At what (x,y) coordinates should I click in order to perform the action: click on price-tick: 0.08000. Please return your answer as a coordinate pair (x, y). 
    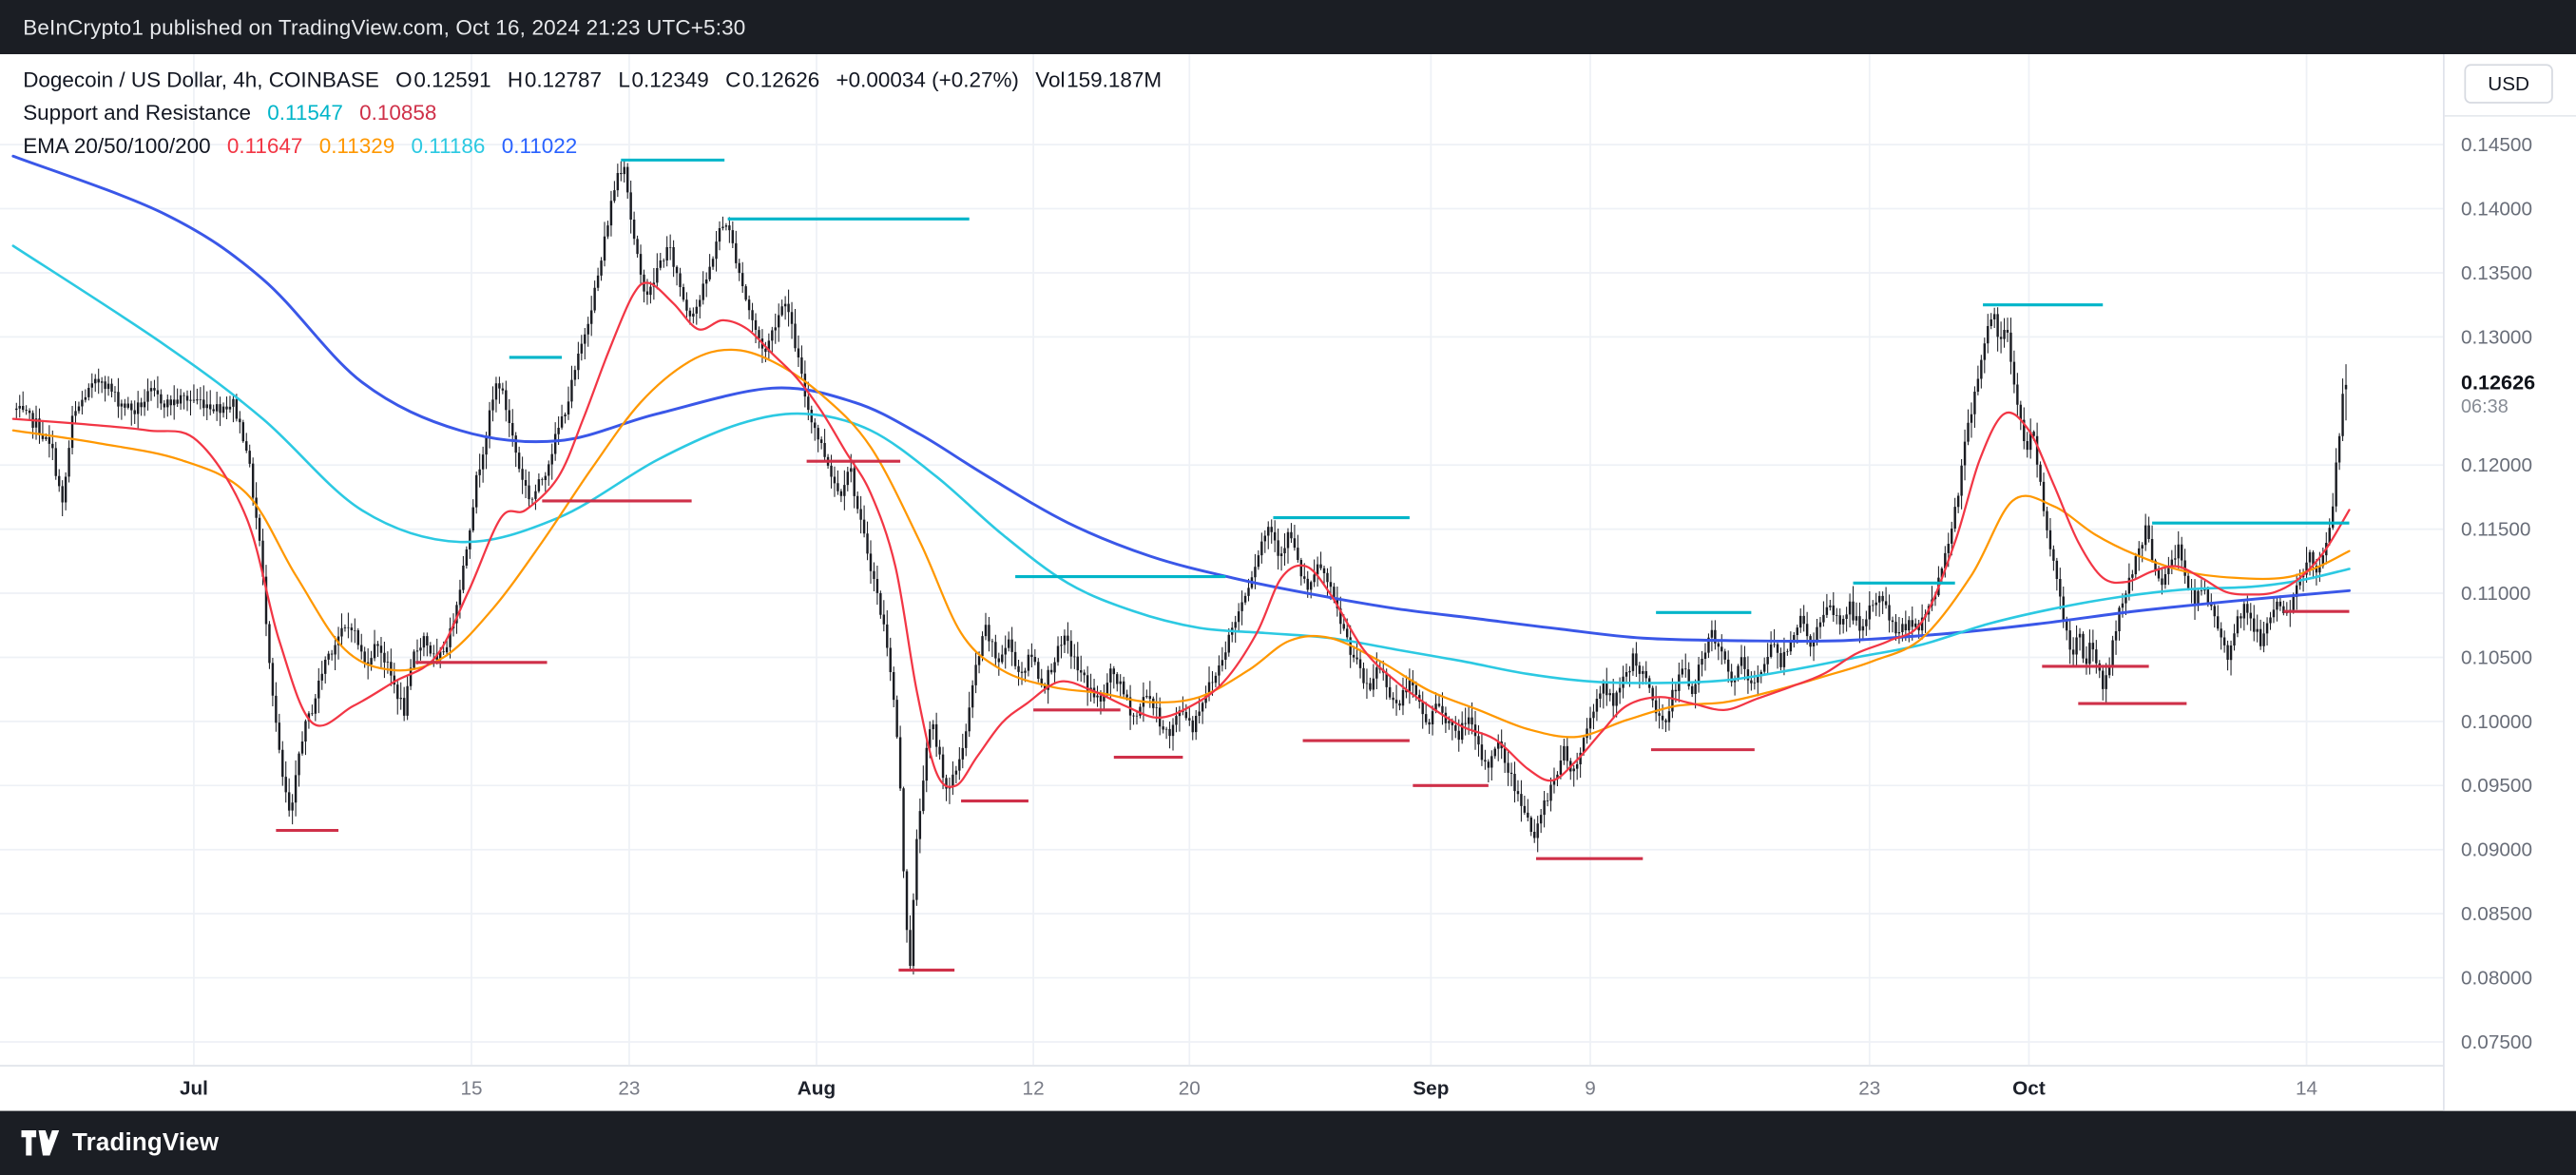
    Looking at the image, I should click on (2497, 978).